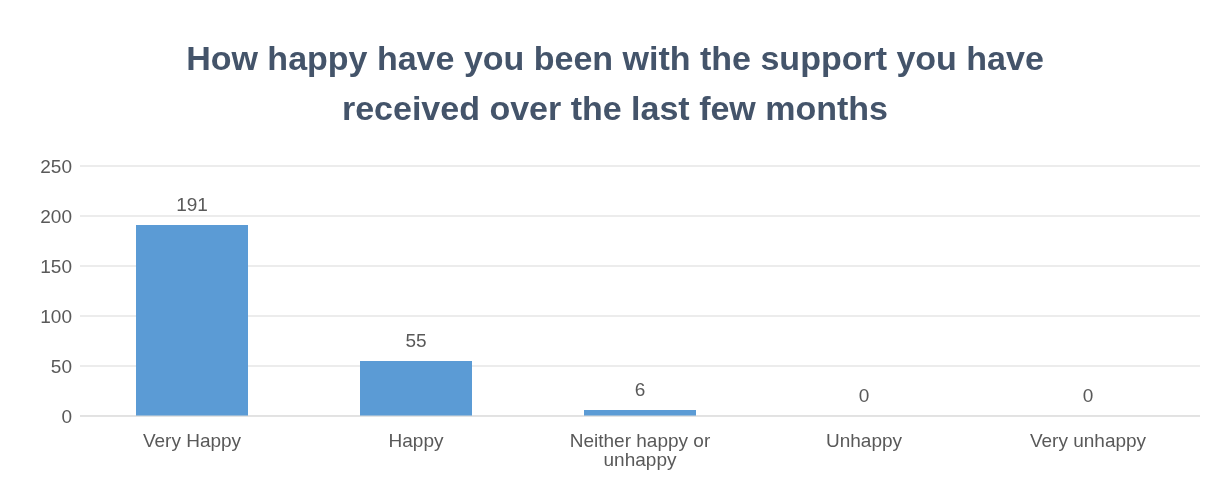 This screenshot has height=500, width=1230. What do you see at coordinates (66, 416) in the screenshot?
I see `y-tick-label: 0` at bounding box center [66, 416].